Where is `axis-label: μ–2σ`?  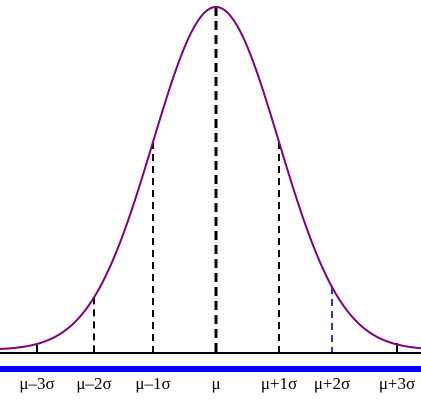 axis-label: μ–2σ is located at coordinates (93, 383).